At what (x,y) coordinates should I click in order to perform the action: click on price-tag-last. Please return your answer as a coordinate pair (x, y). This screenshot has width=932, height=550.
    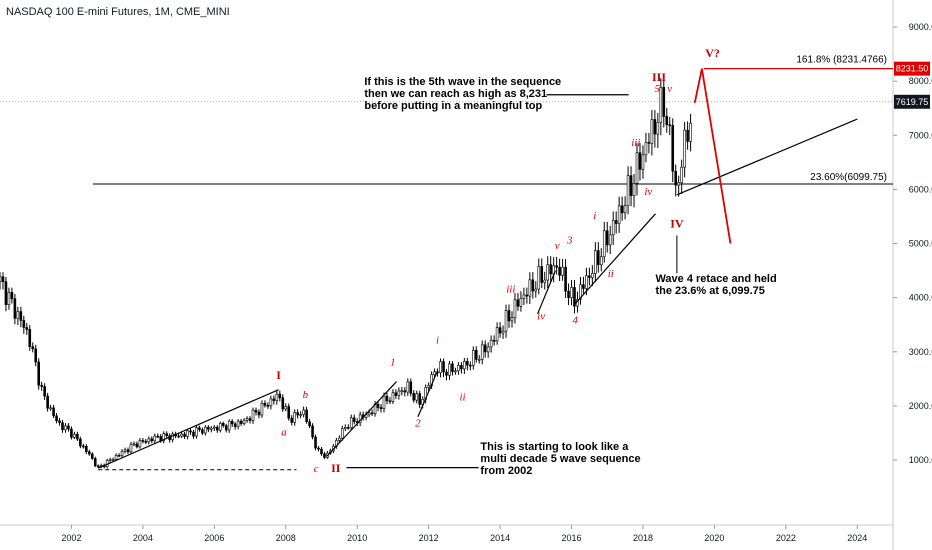
    Looking at the image, I should click on (912, 101).